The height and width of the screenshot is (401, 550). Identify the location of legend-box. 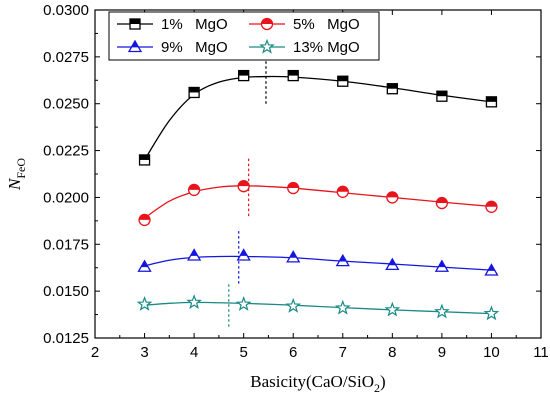
(244, 36).